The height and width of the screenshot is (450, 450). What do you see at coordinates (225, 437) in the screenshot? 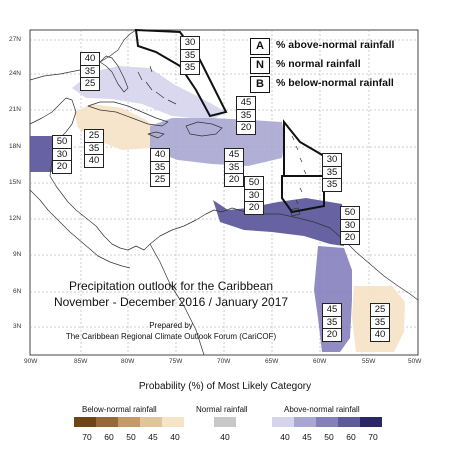
I see `legend-normal-value: 40` at bounding box center [225, 437].